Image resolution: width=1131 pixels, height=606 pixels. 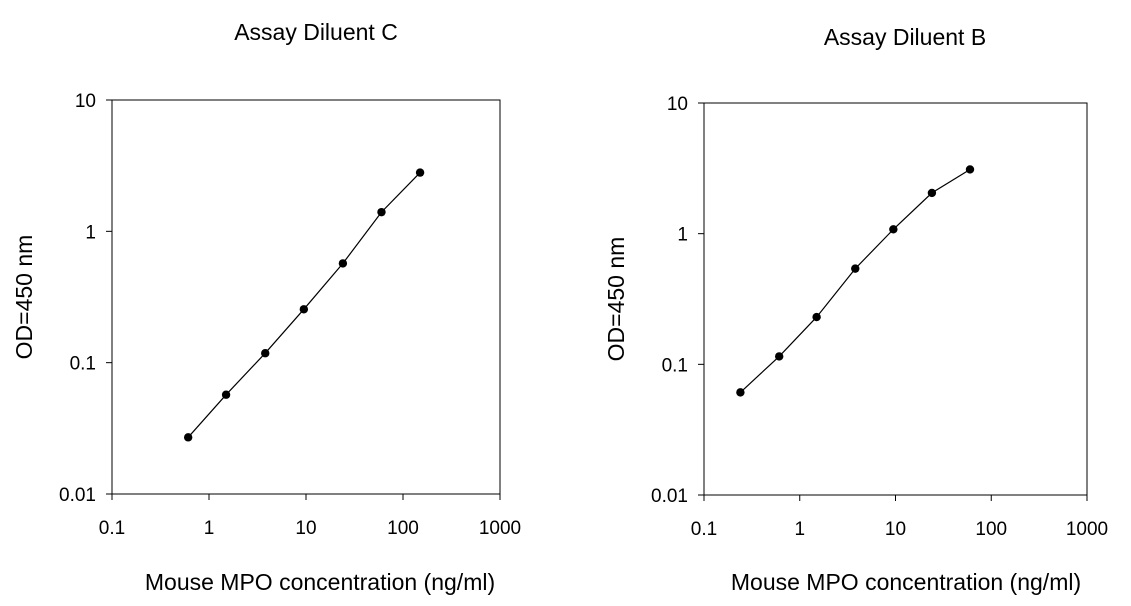 I want to click on chart-title: Assay Diluent C, so click(x=316, y=32).